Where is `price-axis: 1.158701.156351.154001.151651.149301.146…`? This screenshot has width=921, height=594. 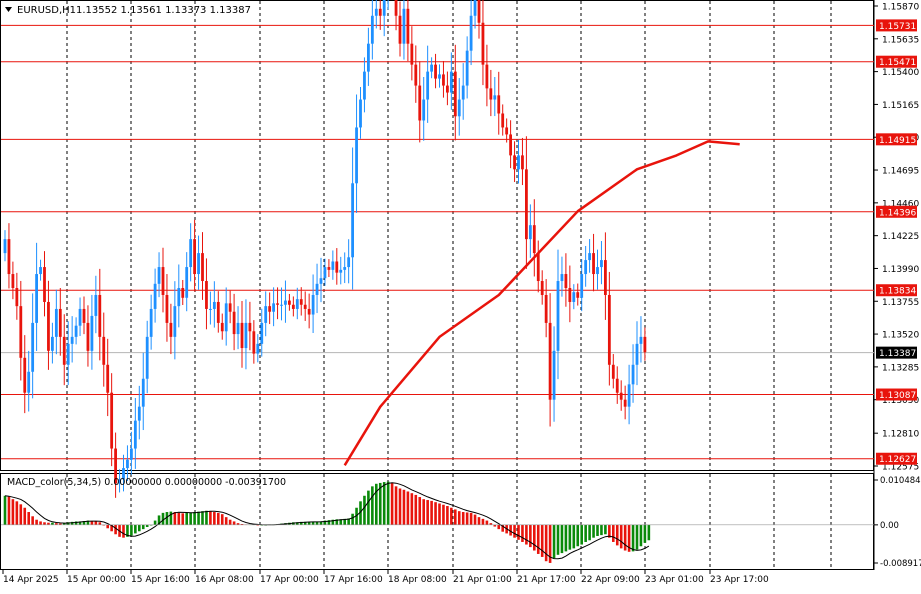
price-axis: 1.158701.156351.154001.151651.149301.146… is located at coordinates (896, 238).